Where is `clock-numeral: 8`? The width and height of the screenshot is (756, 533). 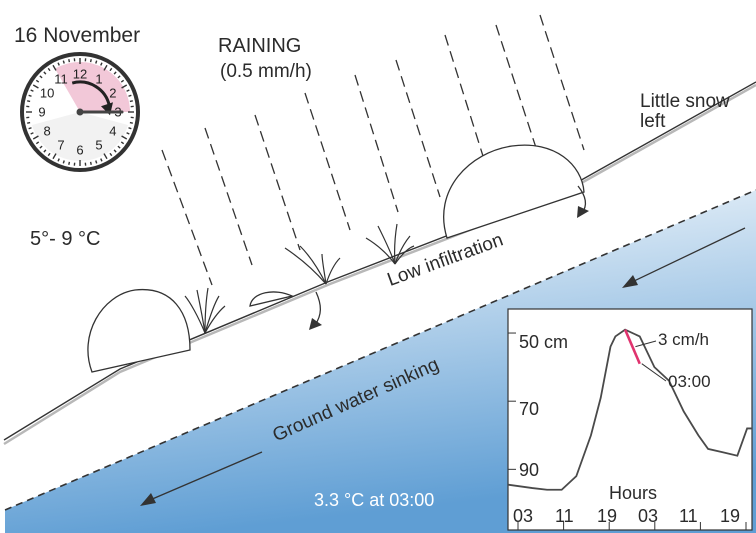
clock-numeral: 8 is located at coordinates (46, 131).